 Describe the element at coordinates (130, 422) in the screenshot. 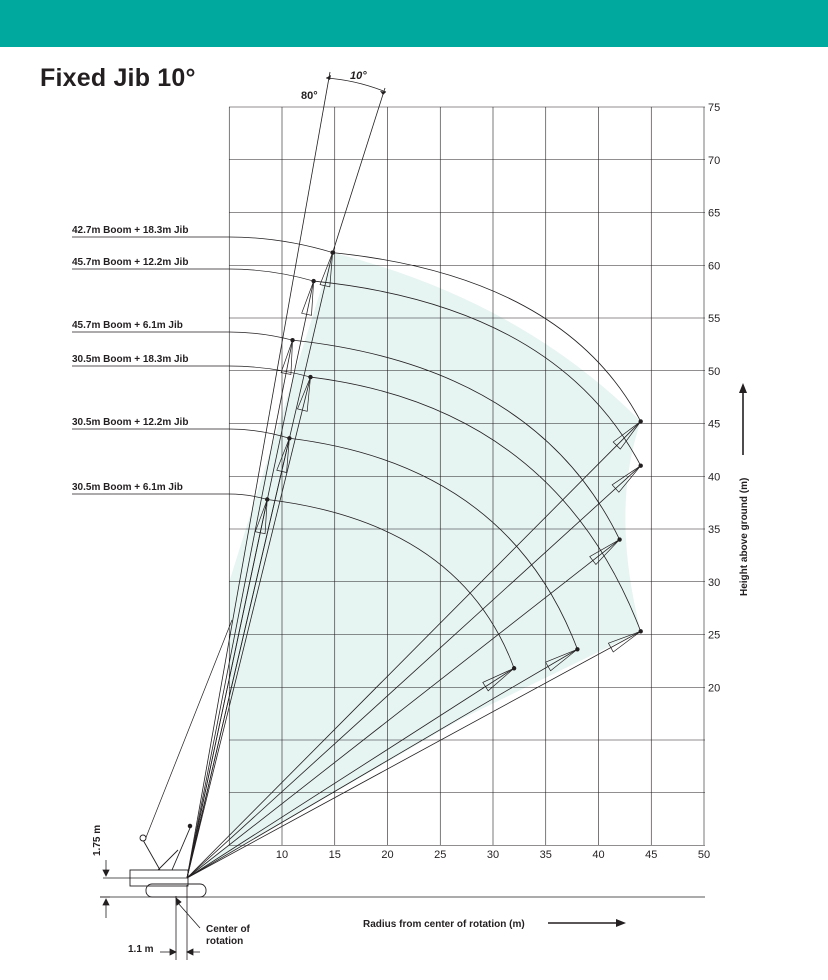

I see `config-label: 30.5m Boom + 12.2m Jib` at that location.